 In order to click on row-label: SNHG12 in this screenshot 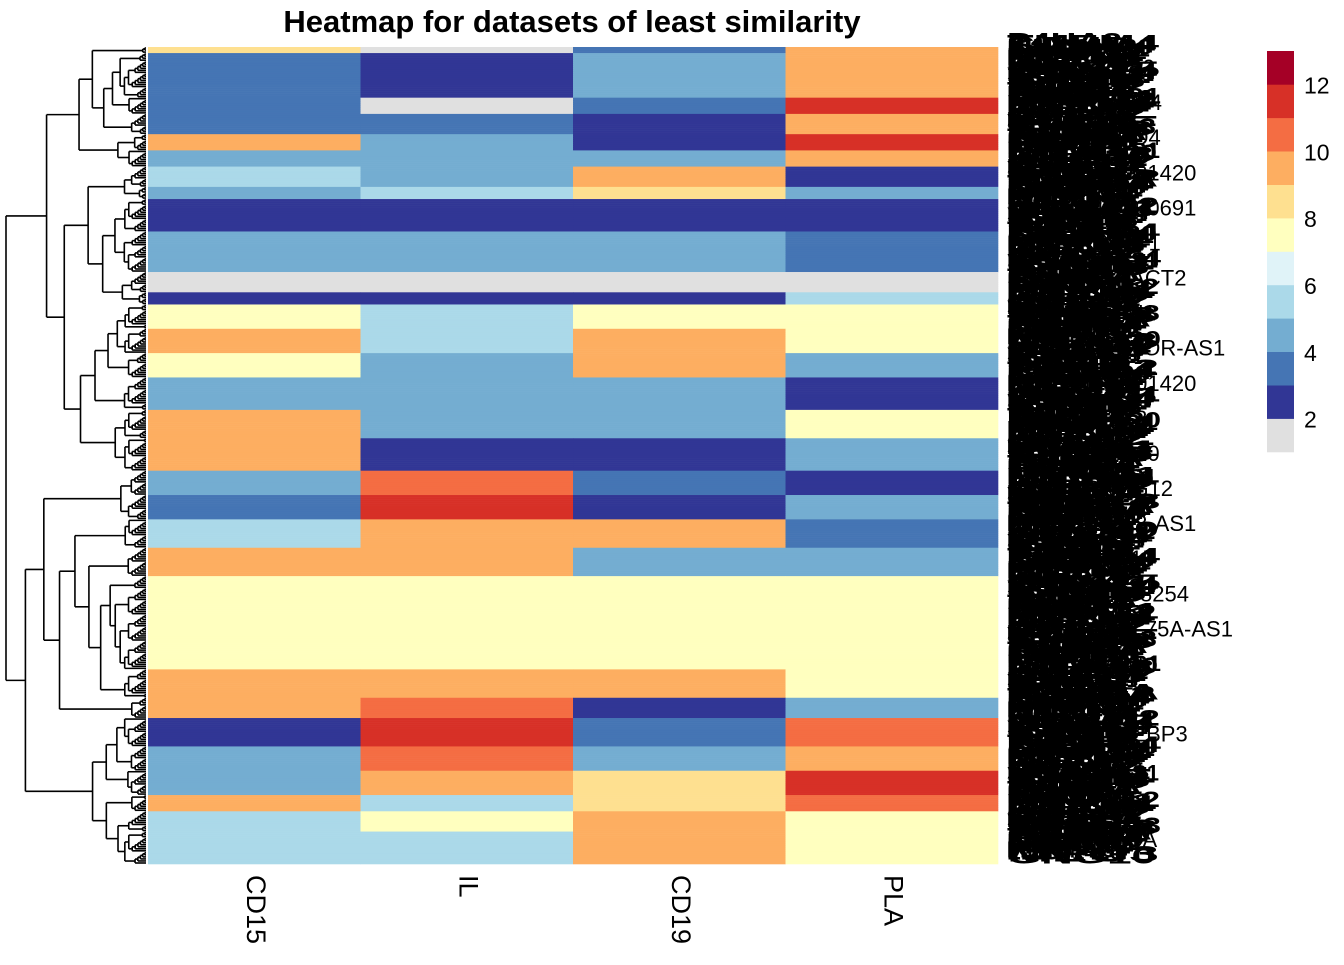, I will do `click(1083, 718)`.